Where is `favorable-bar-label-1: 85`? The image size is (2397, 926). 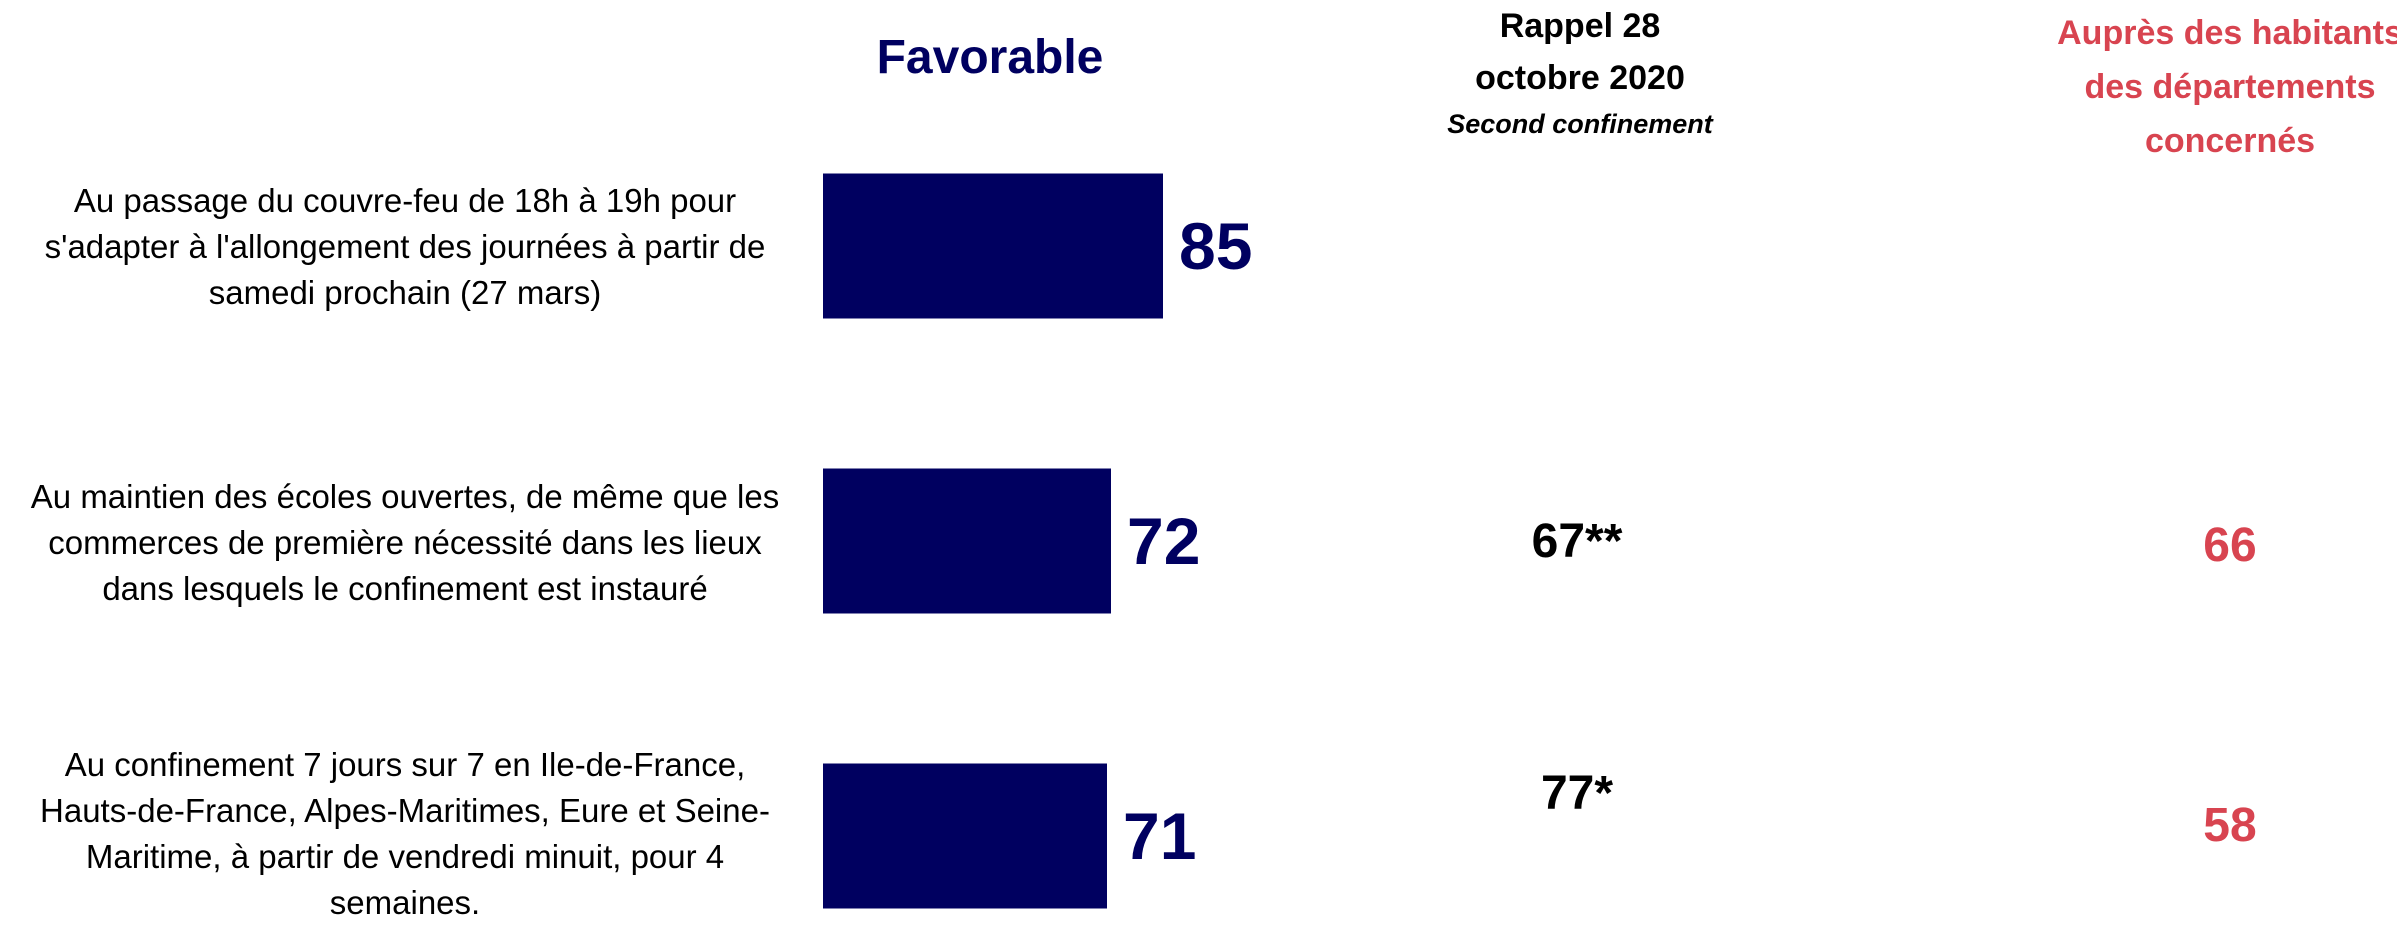
favorable-bar-label-1: 85 is located at coordinates (1215, 246).